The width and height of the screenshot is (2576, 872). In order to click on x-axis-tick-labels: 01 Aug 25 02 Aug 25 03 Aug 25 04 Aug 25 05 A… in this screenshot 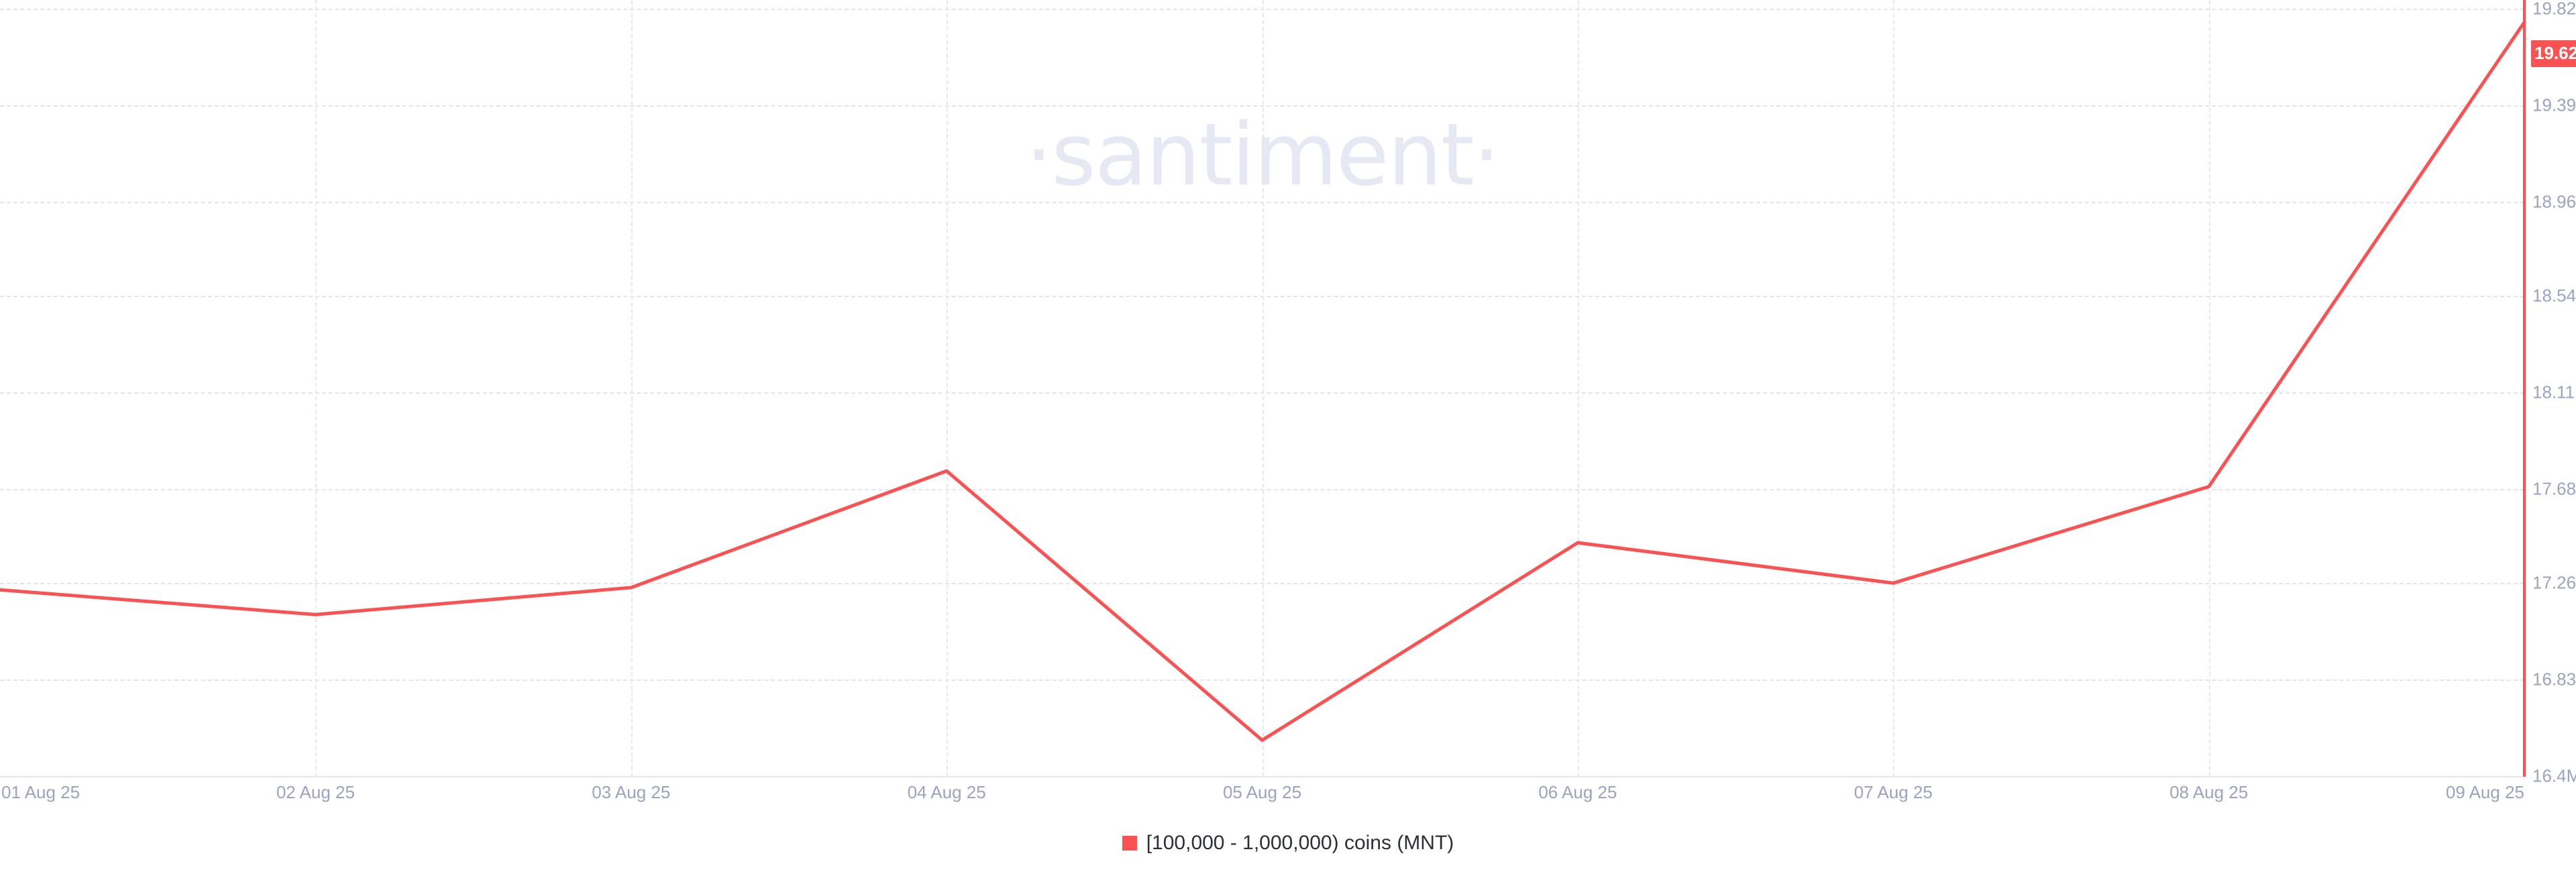, I will do `click(1262, 795)`.